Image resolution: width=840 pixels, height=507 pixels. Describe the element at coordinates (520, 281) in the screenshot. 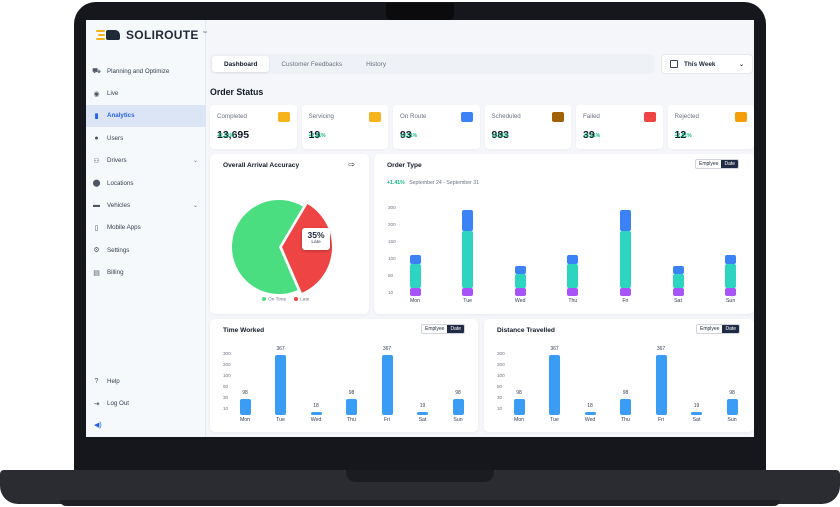

I see `bar-wed-s1` at that location.